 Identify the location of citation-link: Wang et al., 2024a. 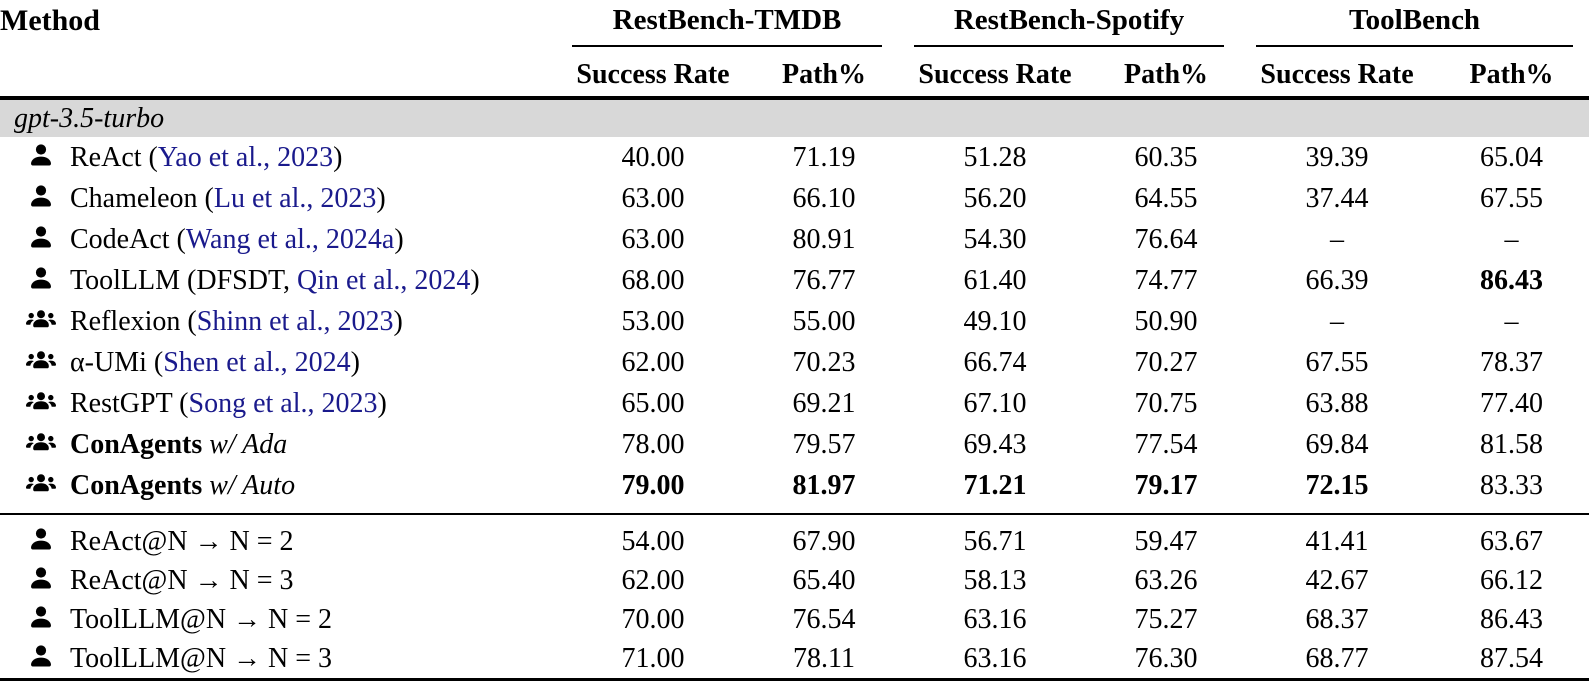
(290, 239).